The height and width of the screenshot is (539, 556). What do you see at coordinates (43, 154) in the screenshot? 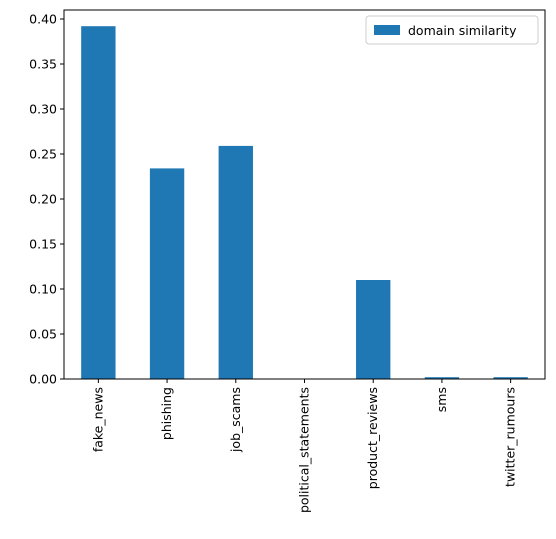
I see `y-tick-label: 0.25` at bounding box center [43, 154].